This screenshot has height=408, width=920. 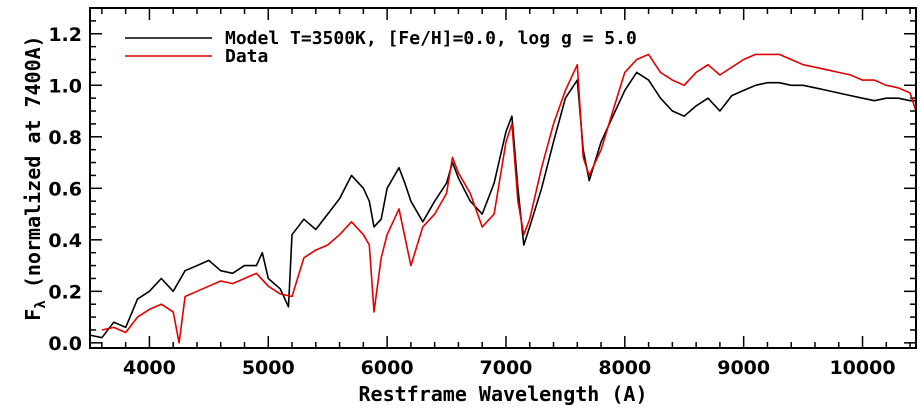 What do you see at coordinates (65, 86) in the screenshot?
I see `y-tick-label: 1.0` at bounding box center [65, 86].